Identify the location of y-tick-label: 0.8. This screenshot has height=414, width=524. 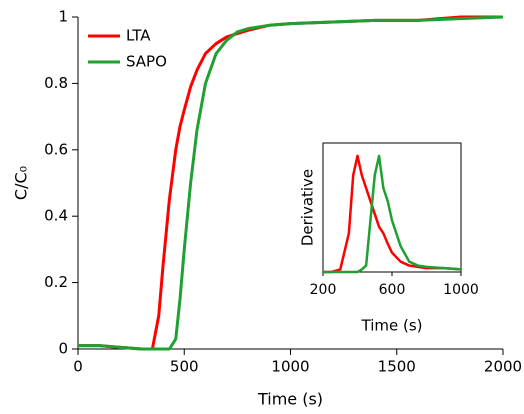
(56, 83).